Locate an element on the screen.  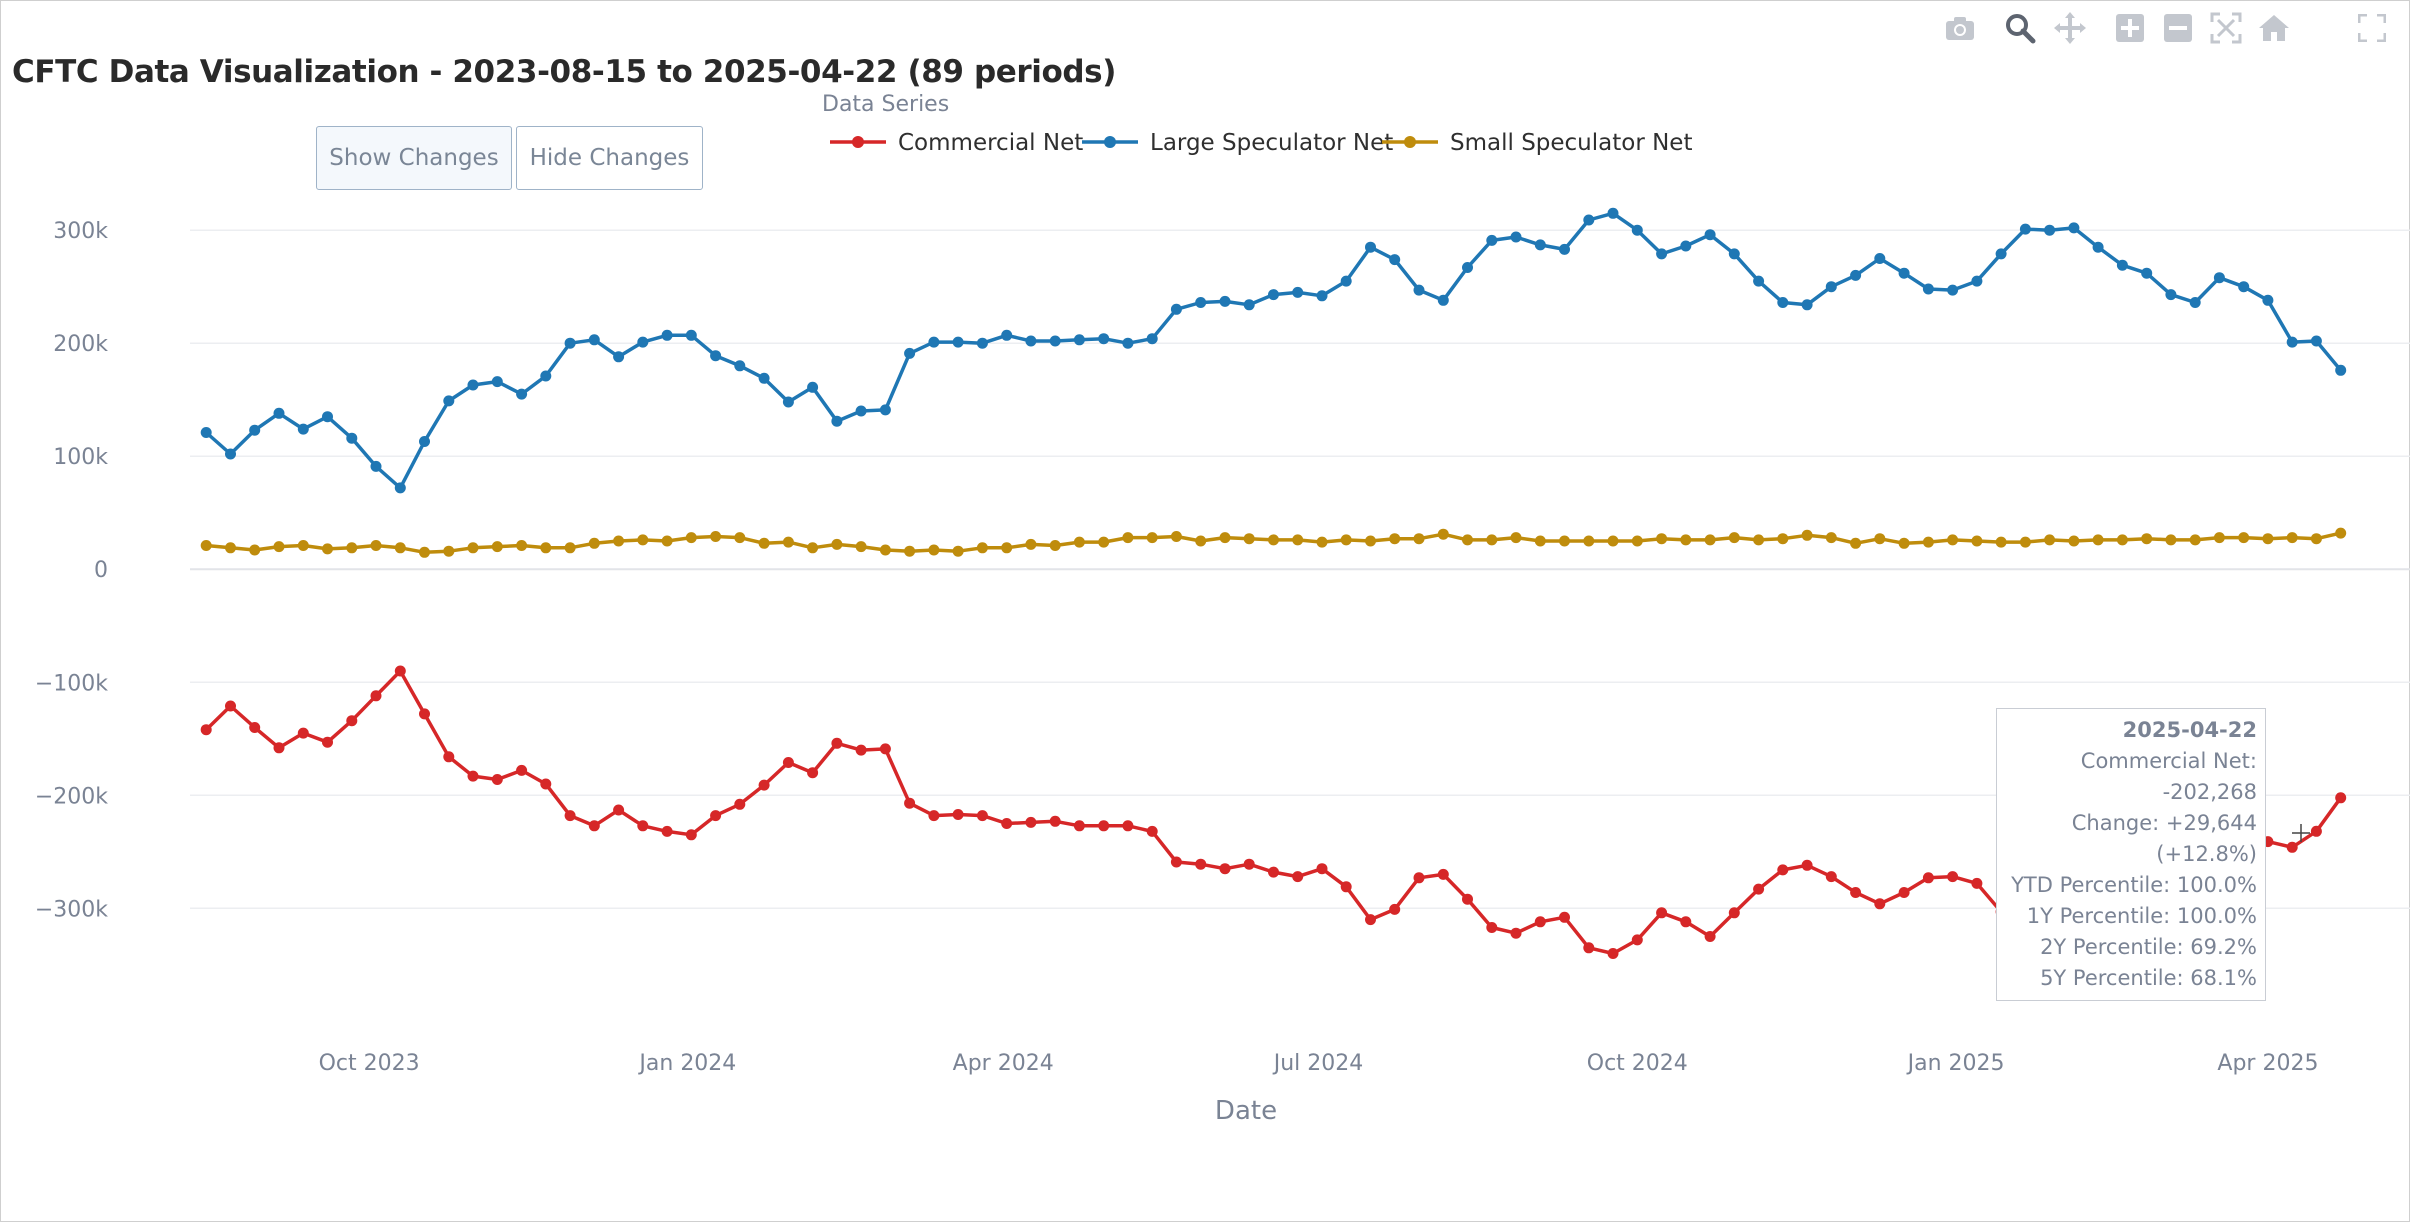
home-icon is located at coordinates (2274, 28).